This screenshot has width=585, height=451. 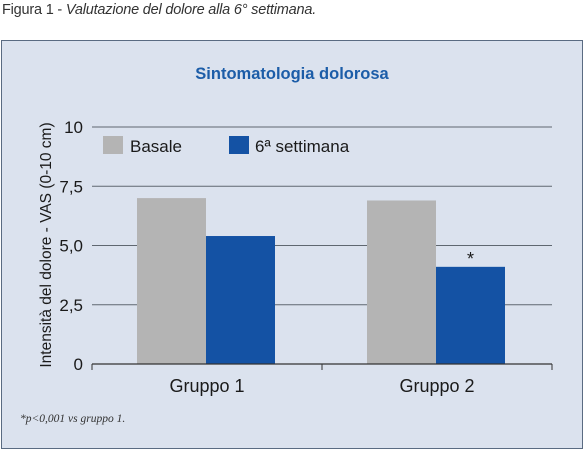 I want to click on y-tick-labels: 0 2,5 5,0 7,5 10, so click(x=71, y=246).